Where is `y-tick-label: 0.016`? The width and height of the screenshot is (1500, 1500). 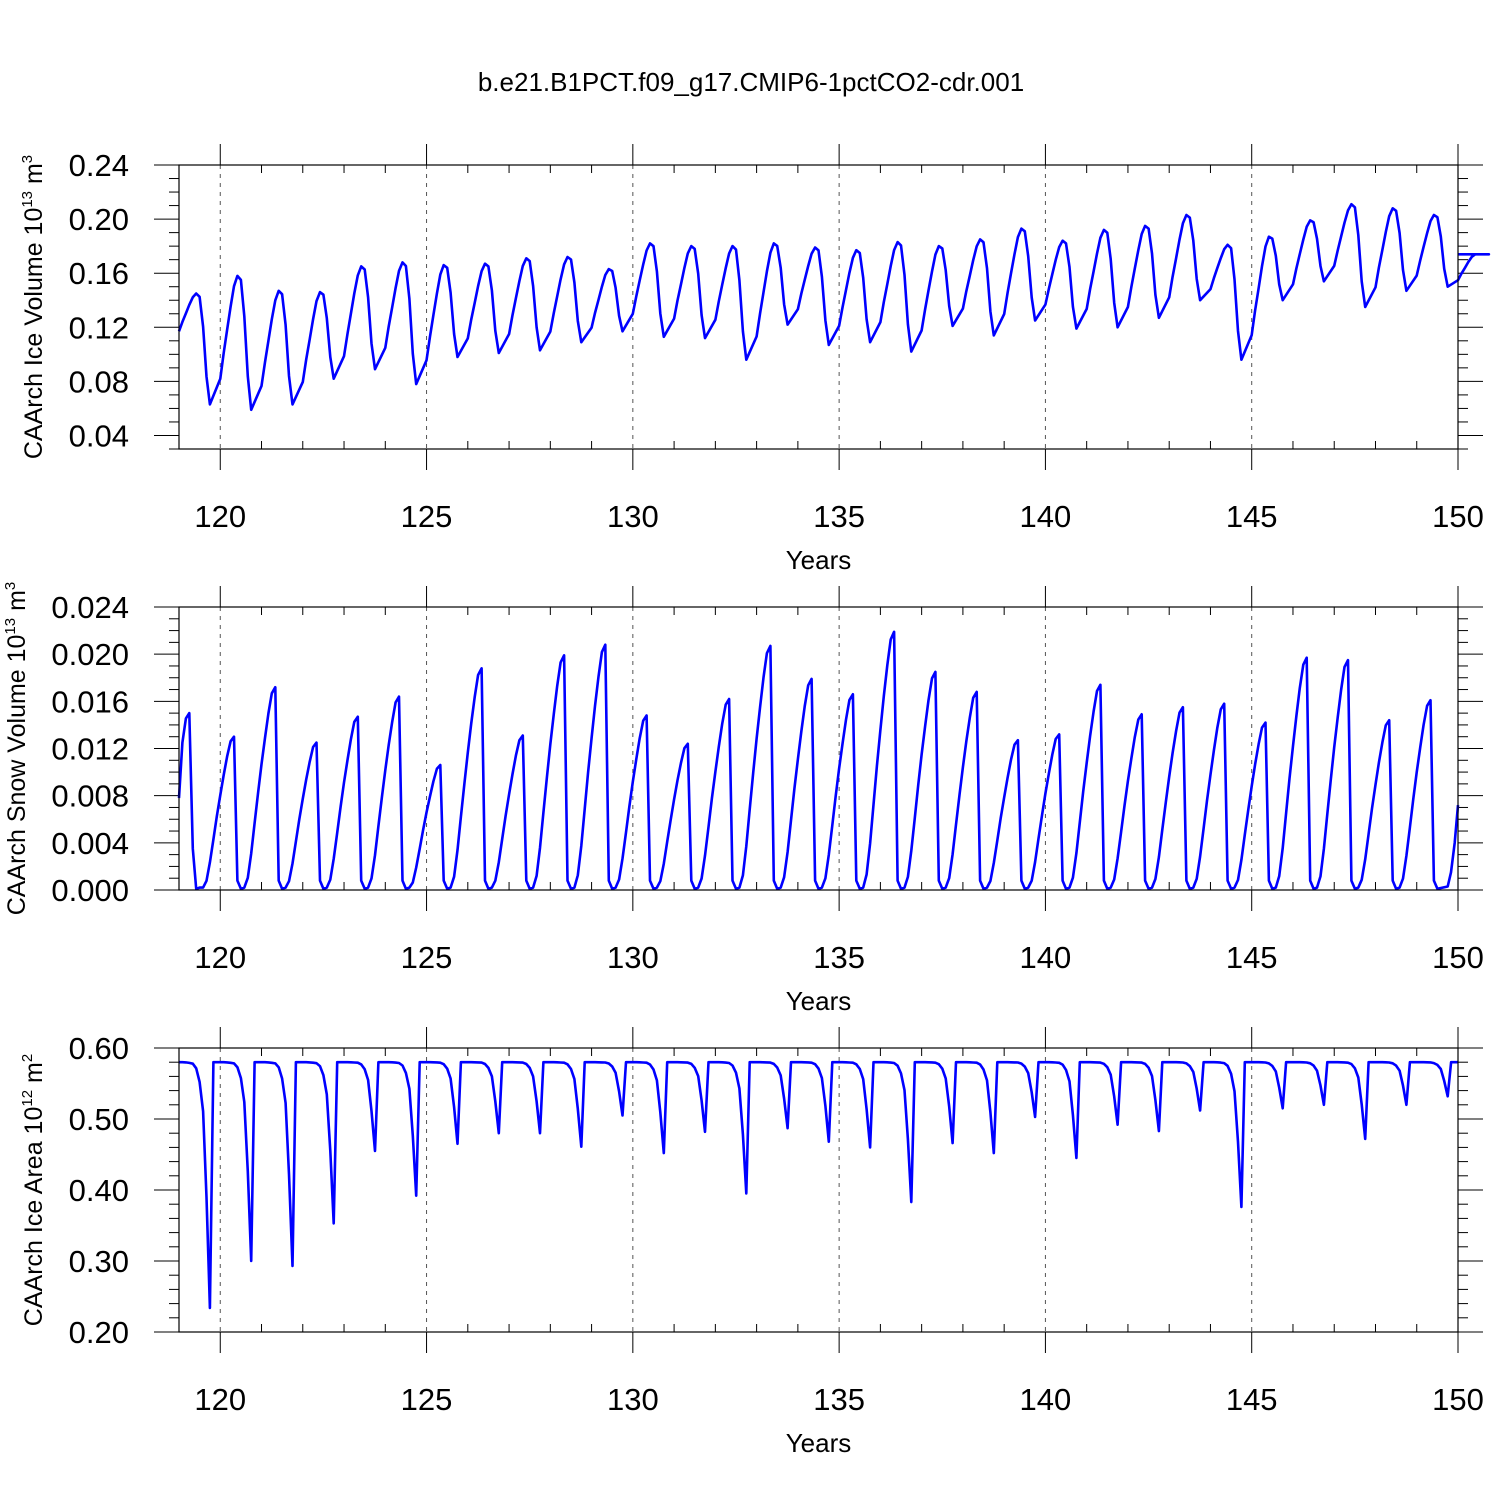 y-tick-label: 0.016 is located at coordinates (90, 701).